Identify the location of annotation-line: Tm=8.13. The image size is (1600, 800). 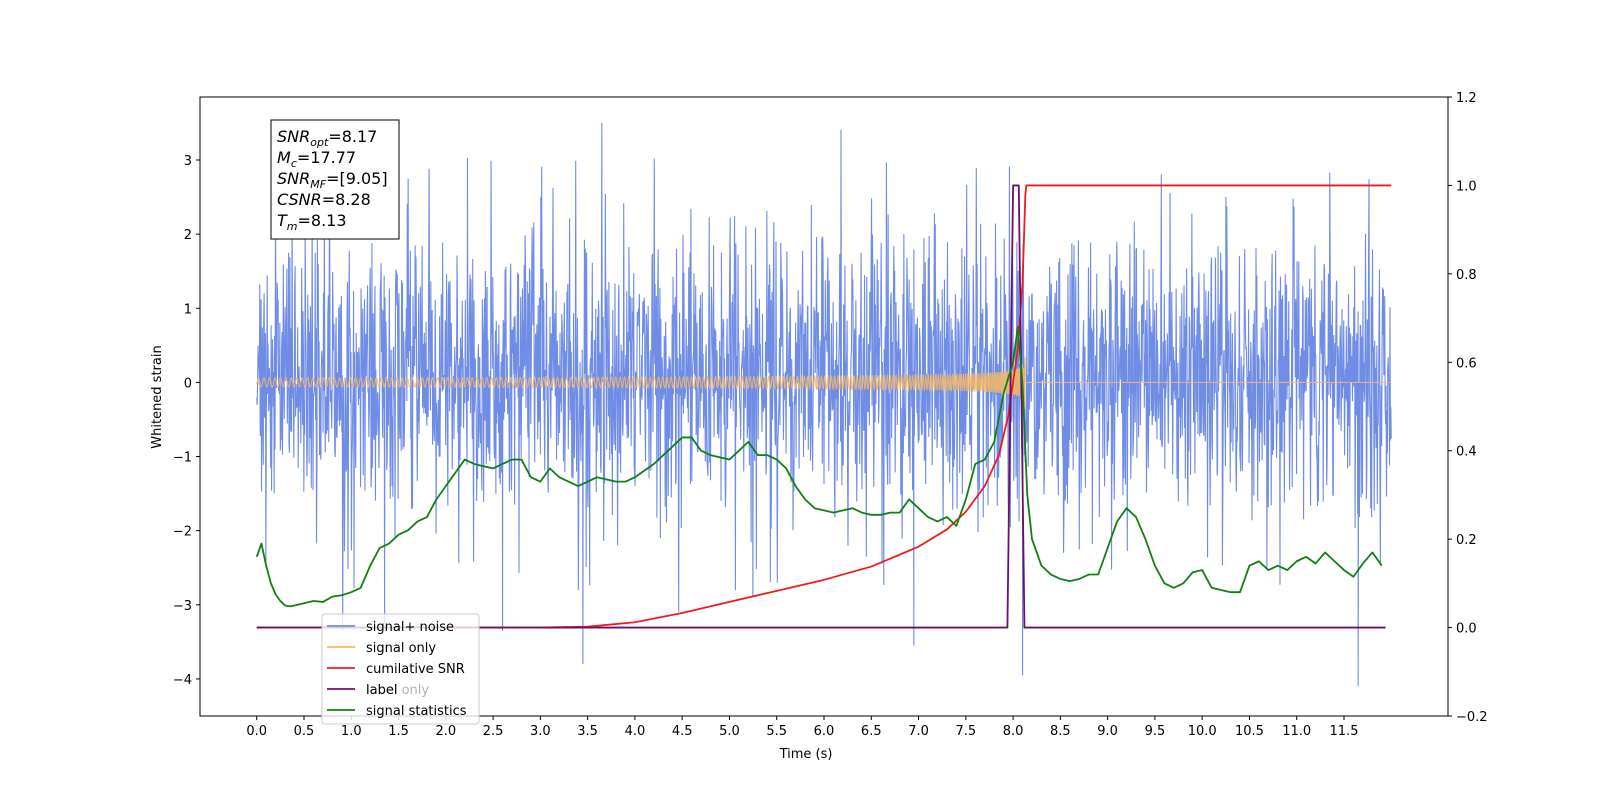
(312, 222).